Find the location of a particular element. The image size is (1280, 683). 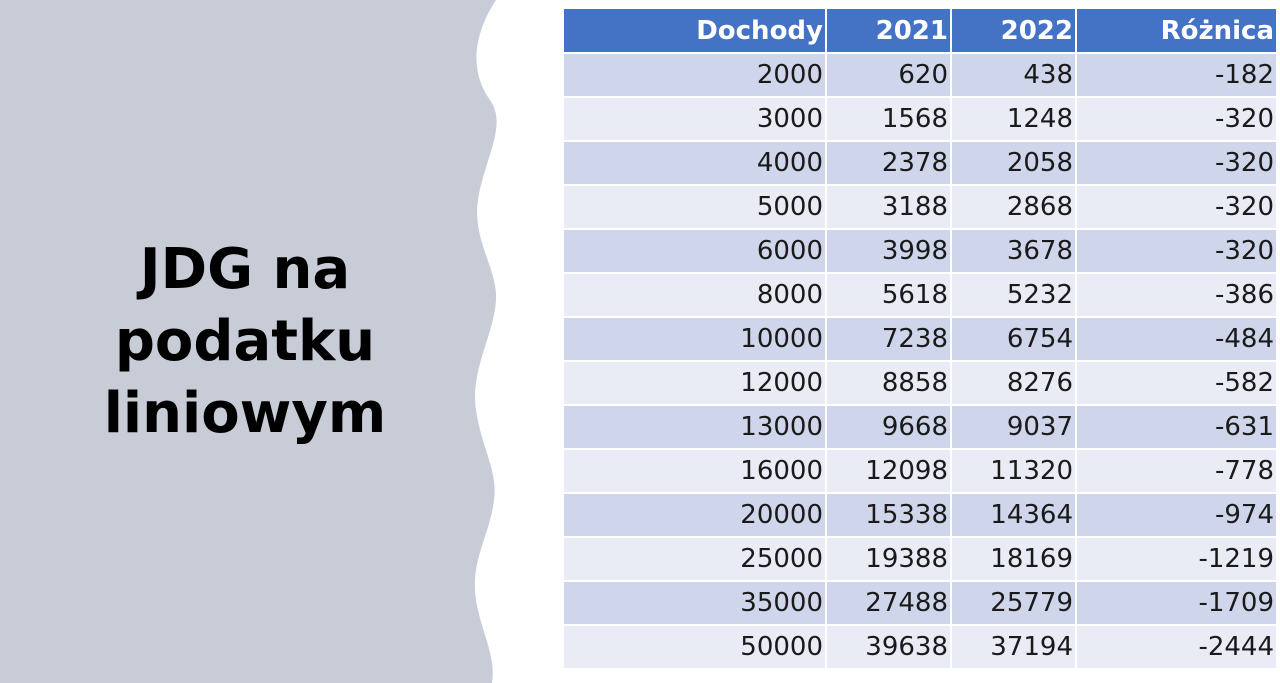

cell-dochody: 16000 is located at coordinates (695, 472).